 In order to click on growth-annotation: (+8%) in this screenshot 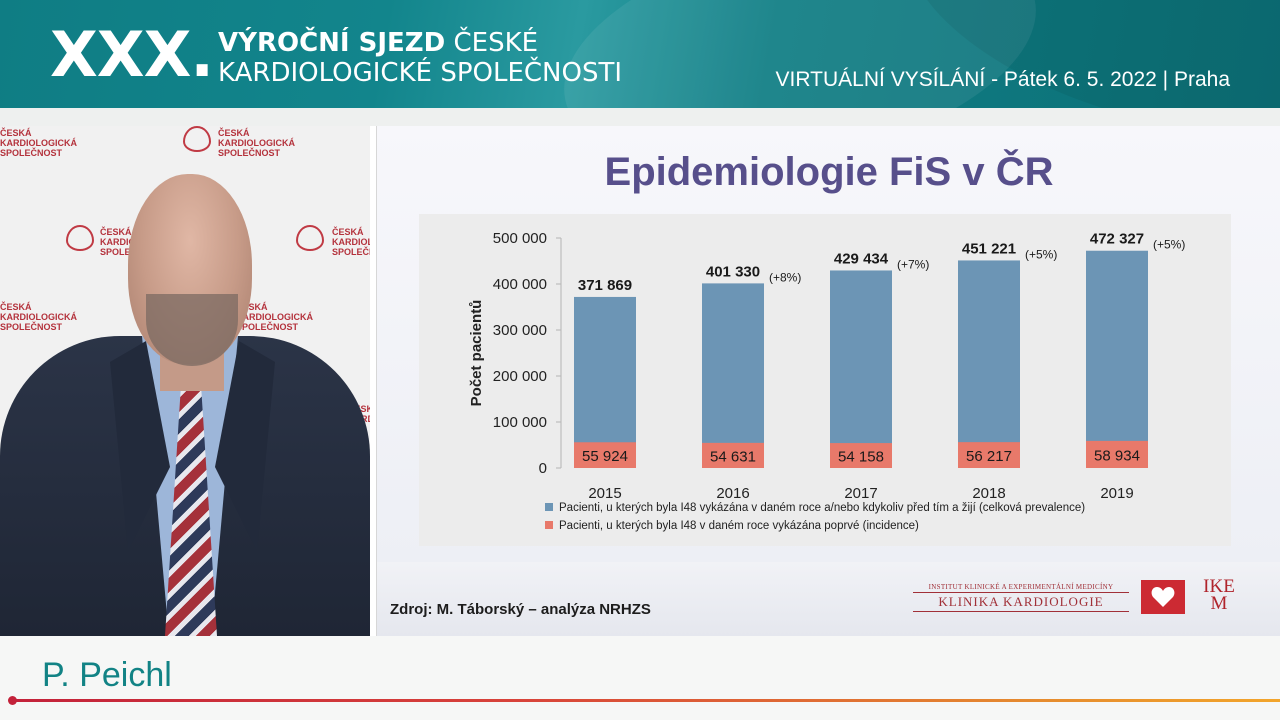, I will do `click(785, 277)`.